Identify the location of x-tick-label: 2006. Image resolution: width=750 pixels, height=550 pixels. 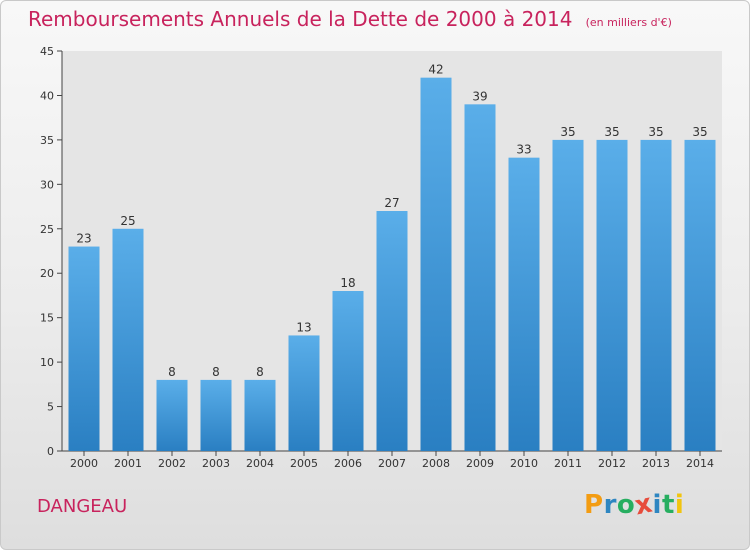
(348, 463).